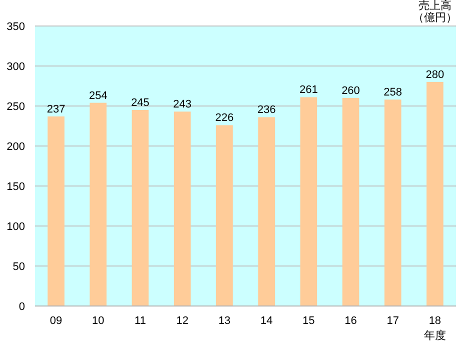 This screenshot has width=460, height=342. Describe the element at coordinates (351, 91) in the screenshot. I see `data-label: 260` at that location.